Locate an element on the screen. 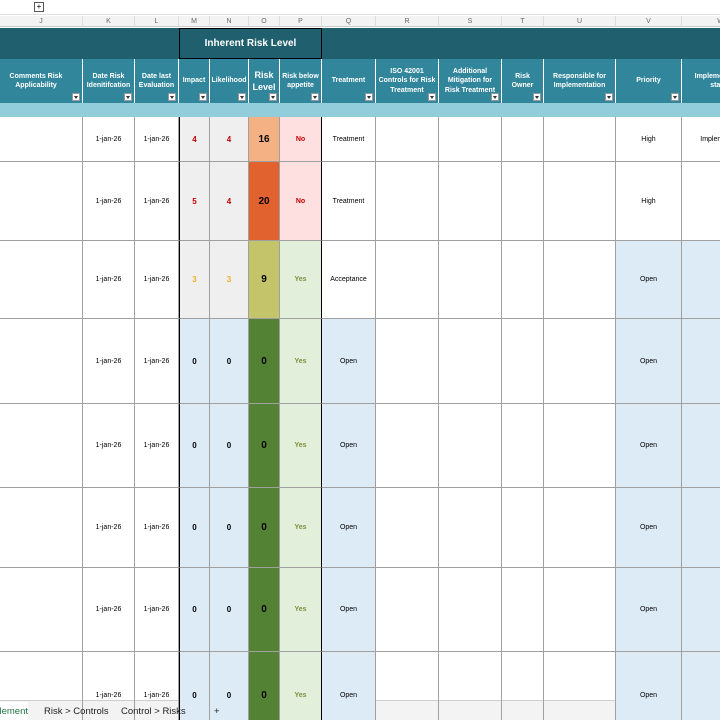  column-header: Comments Risk Applicability is located at coordinates (41, 81).